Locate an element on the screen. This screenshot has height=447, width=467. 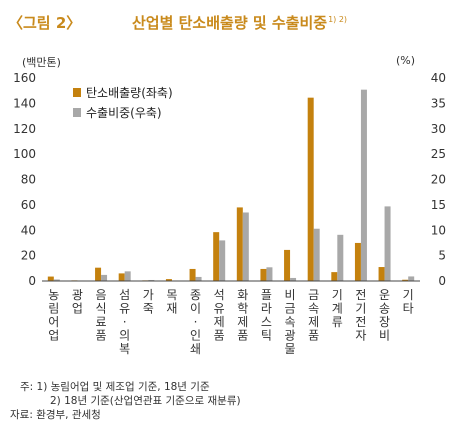
legend-label-0: 탄소배출량(좌축) is located at coordinates (129, 93).